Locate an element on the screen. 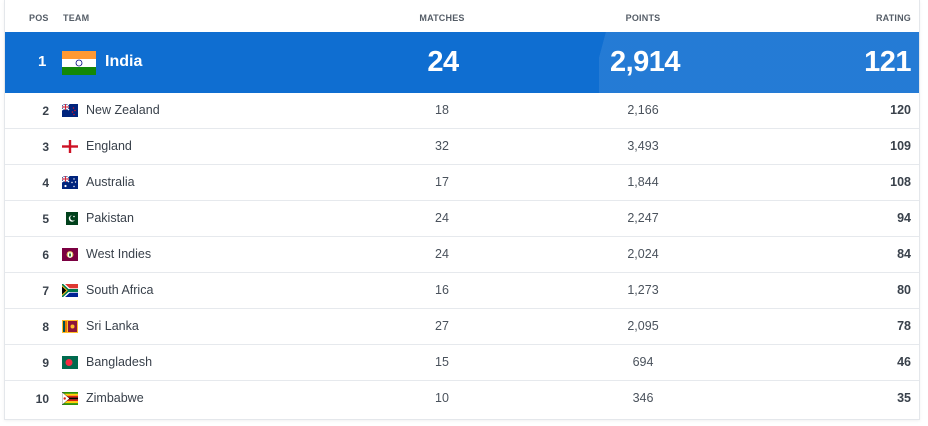 The height and width of the screenshot is (426, 928). table-row-leader: 1 India 24 2,914 121 is located at coordinates (462, 62).